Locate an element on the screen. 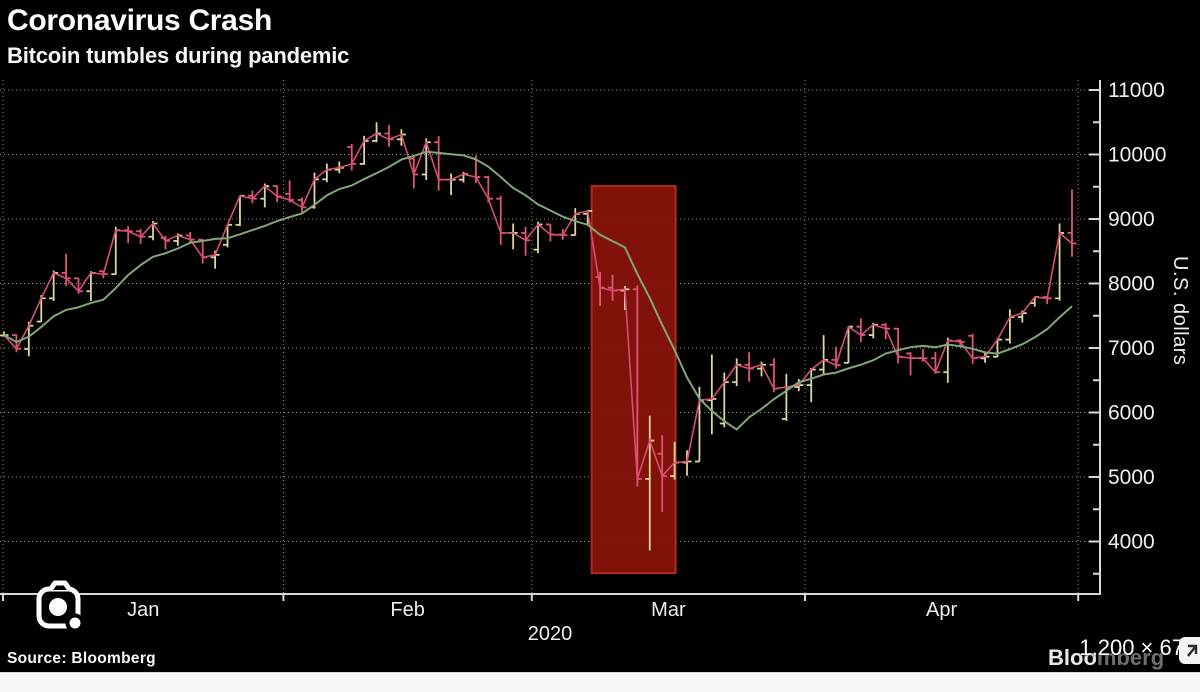 The height and width of the screenshot is (692, 1200). svg-text: Jan is located at coordinates (143, 610).